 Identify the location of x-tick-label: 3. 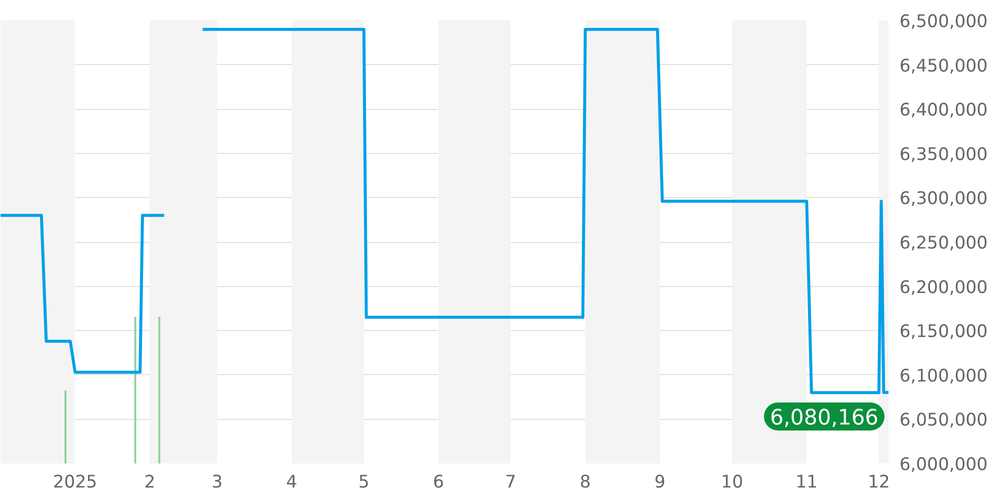
(217, 482).